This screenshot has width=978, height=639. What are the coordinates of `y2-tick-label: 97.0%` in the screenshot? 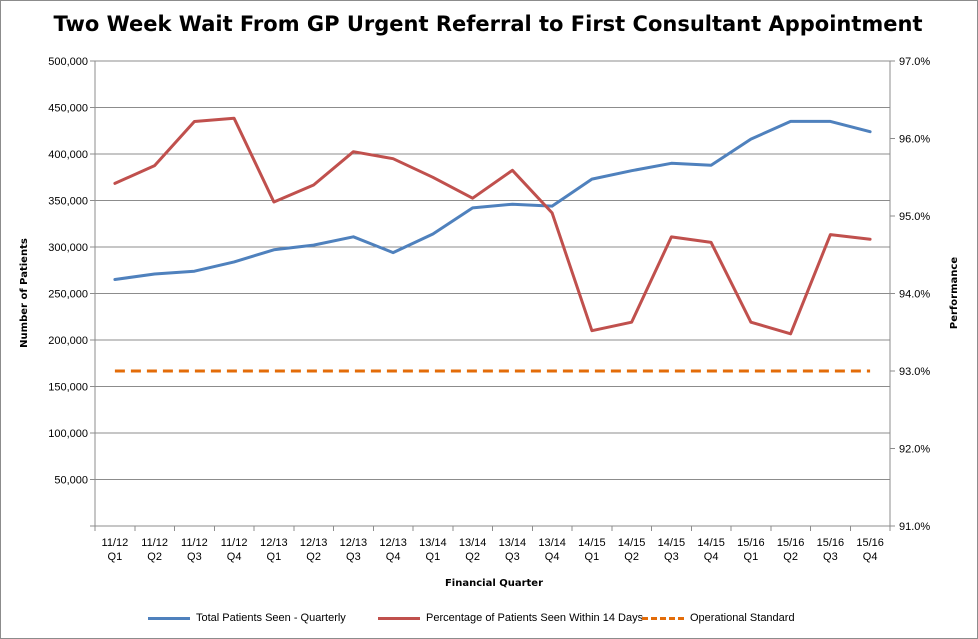 It's located at (914, 62).